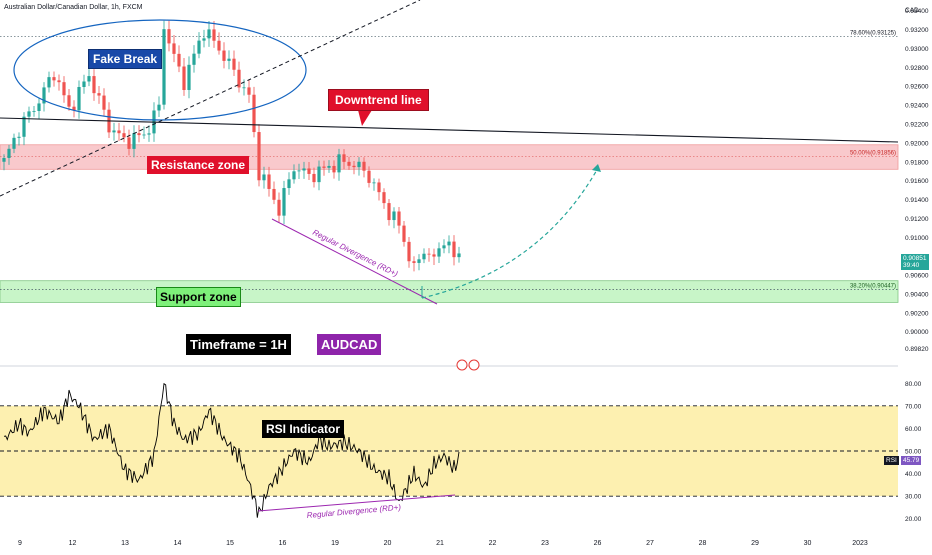 This screenshot has height=555, width=932. I want to click on price-tick-label: 0.89820, so click(917, 349).